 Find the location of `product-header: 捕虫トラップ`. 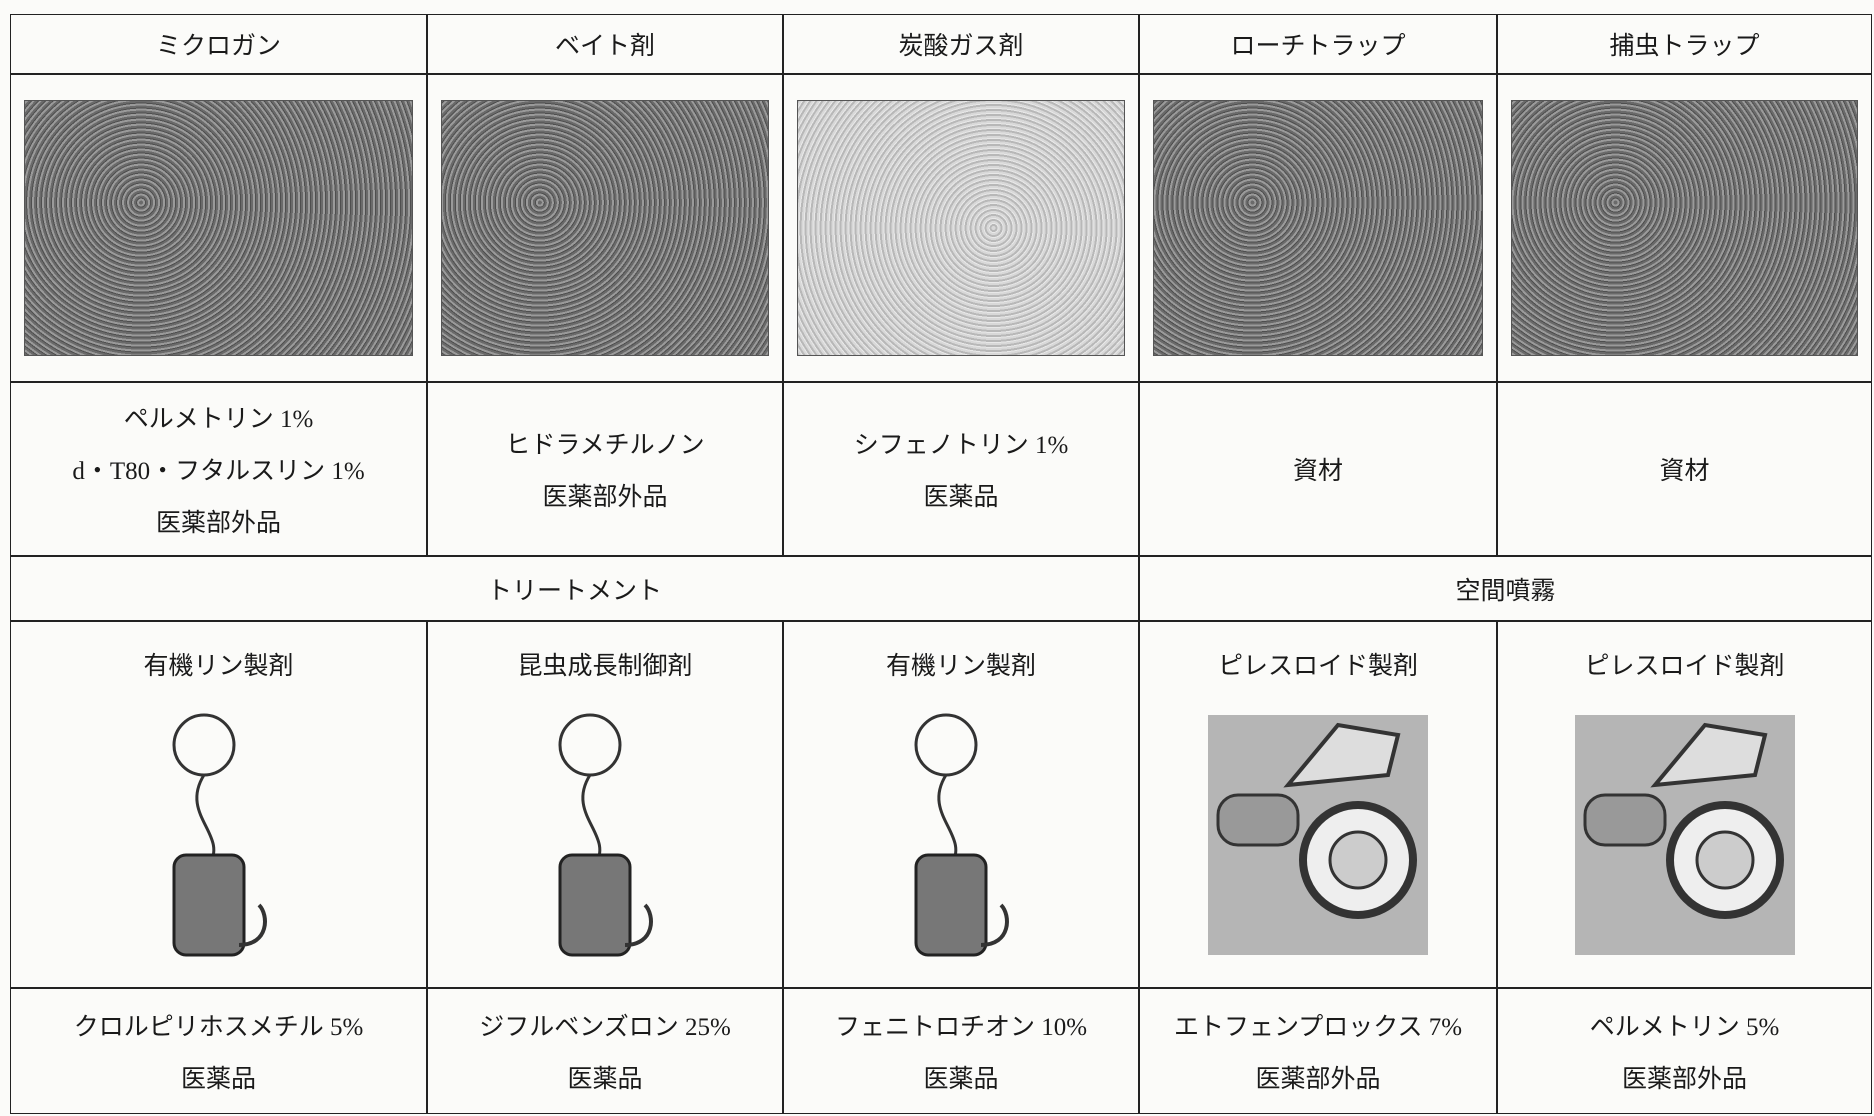

product-header: 捕虫トラップ is located at coordinates (1684, 46).